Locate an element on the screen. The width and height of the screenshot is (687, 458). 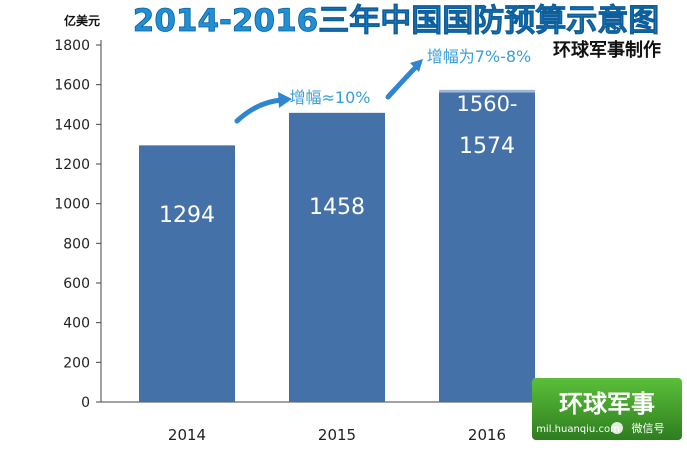
watermark-logo: 环球军事 mil.huanqiu.com 微信号 is located at coordinates (607, 409).